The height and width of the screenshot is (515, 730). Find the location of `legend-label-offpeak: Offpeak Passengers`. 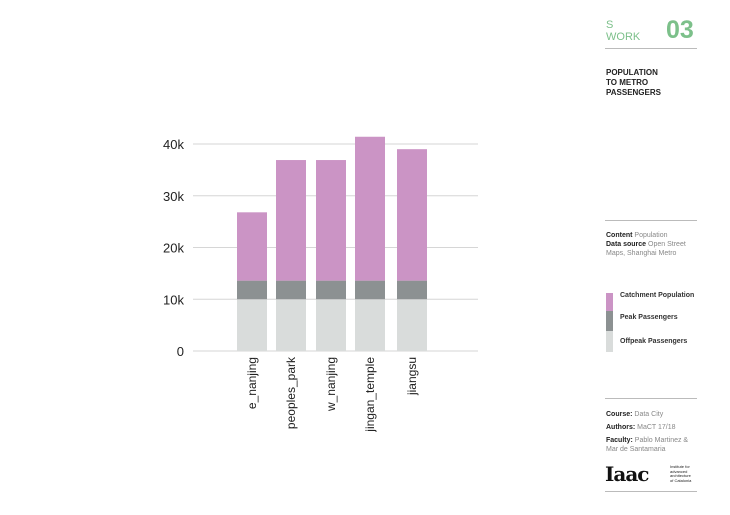

legend-label-offpeak: Offpeak Passengers is located at coordinates (654, 341).